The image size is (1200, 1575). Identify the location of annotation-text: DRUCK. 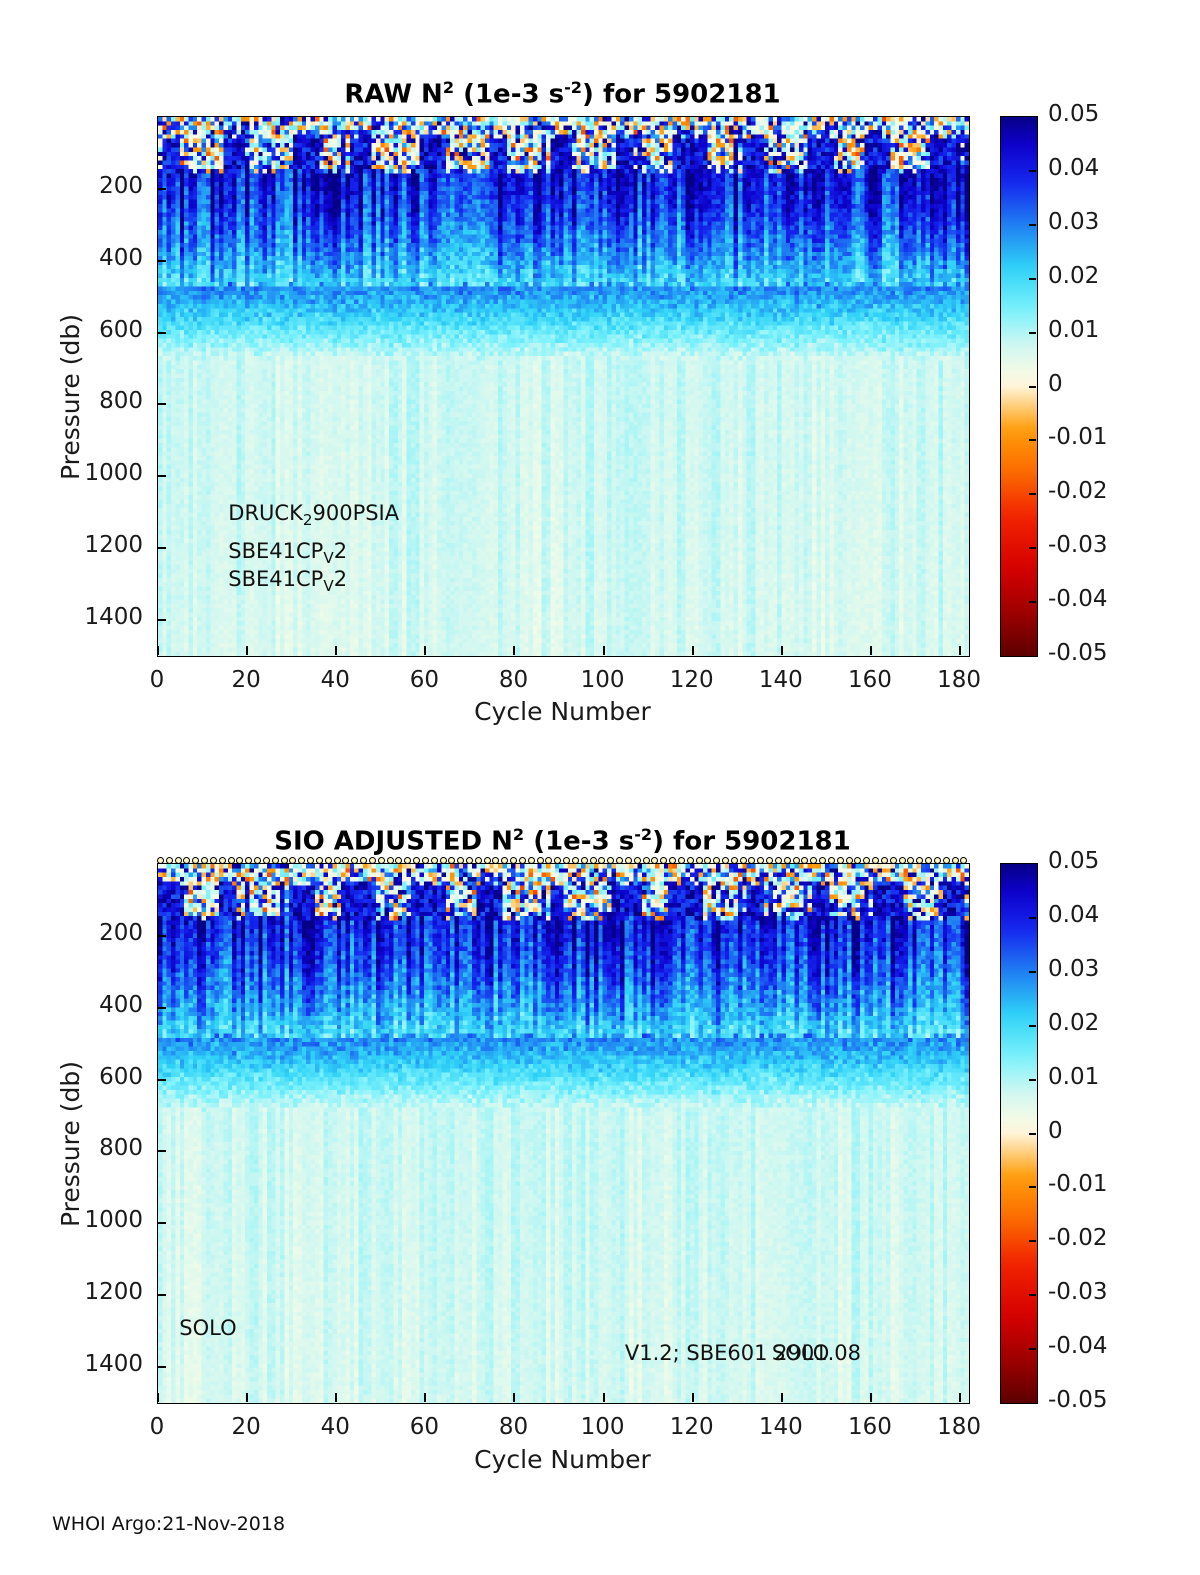
(265, 512).